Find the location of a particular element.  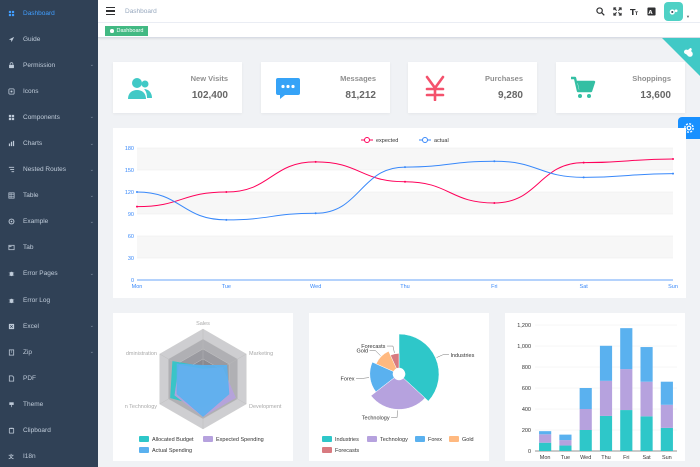

sidebar-item-icons: Icons is located at coordinates (49, 91).